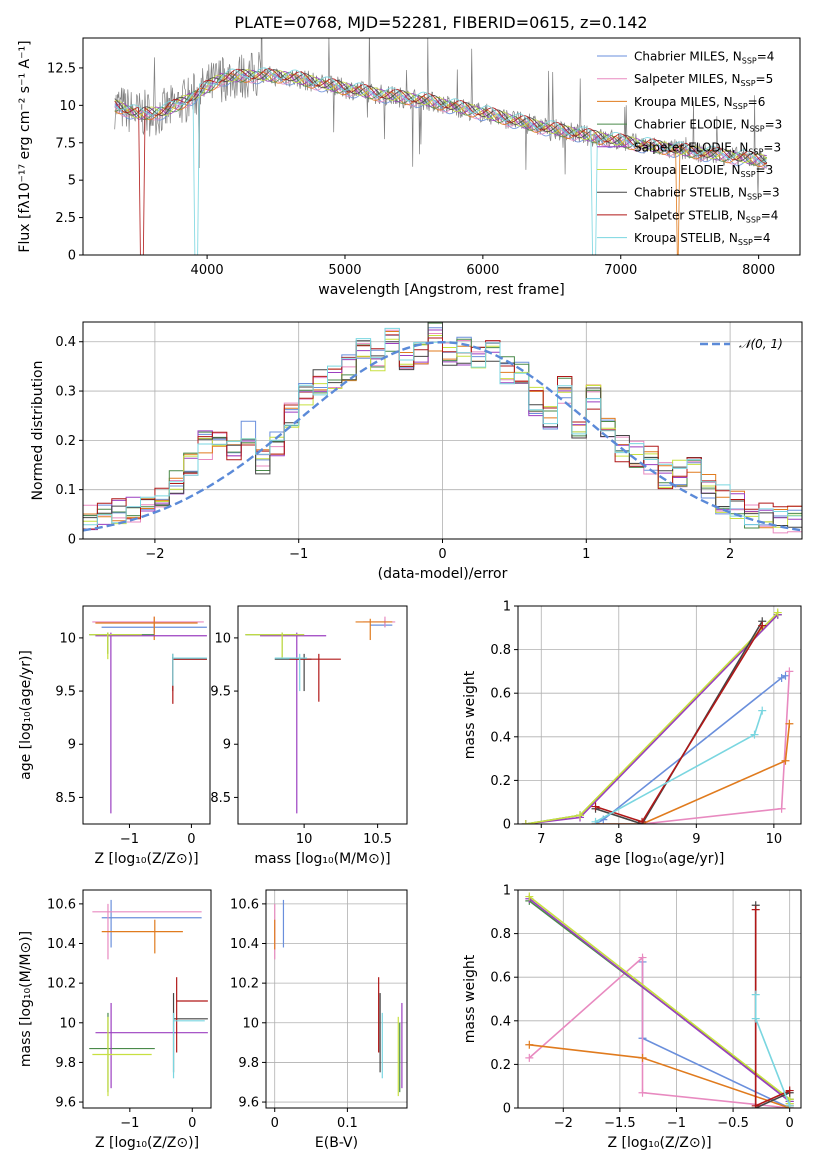 This screenshot has height=1170, width=819. What do you see at coordinates (541, 839) in the screenshot?
I see `x-tick-label: 7` at bounding box center [541, 839].